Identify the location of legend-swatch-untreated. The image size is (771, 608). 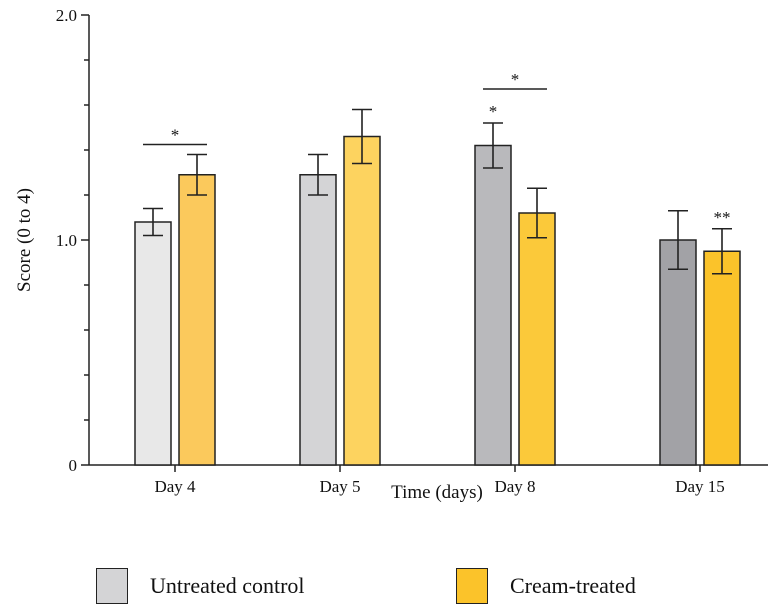
(112, 586).